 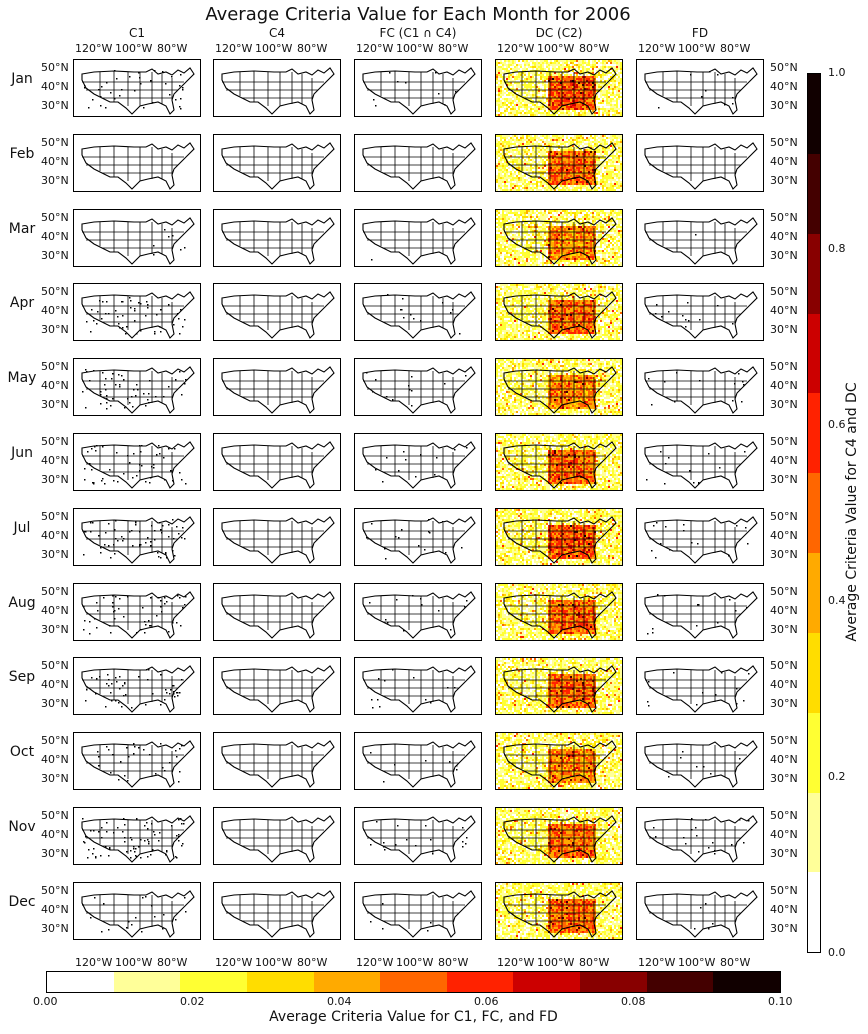 I want to click on map-panel, so click(x=137, y=88).